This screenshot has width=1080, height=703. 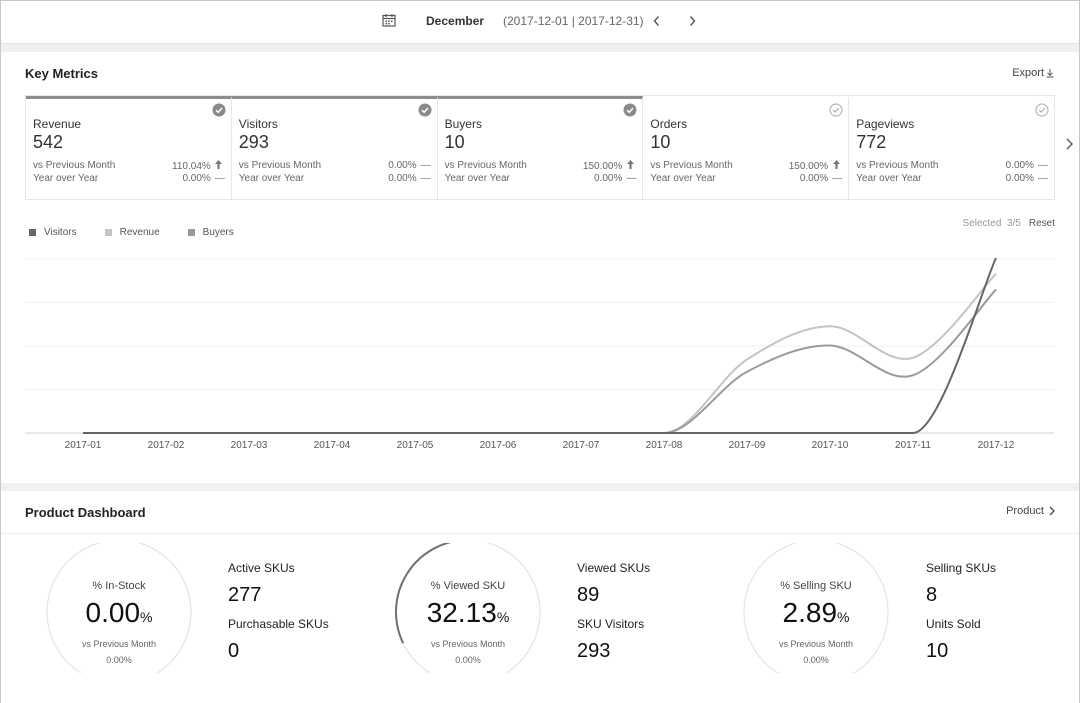 I want to click on stat-value: 0, so click(x=234, y=651).